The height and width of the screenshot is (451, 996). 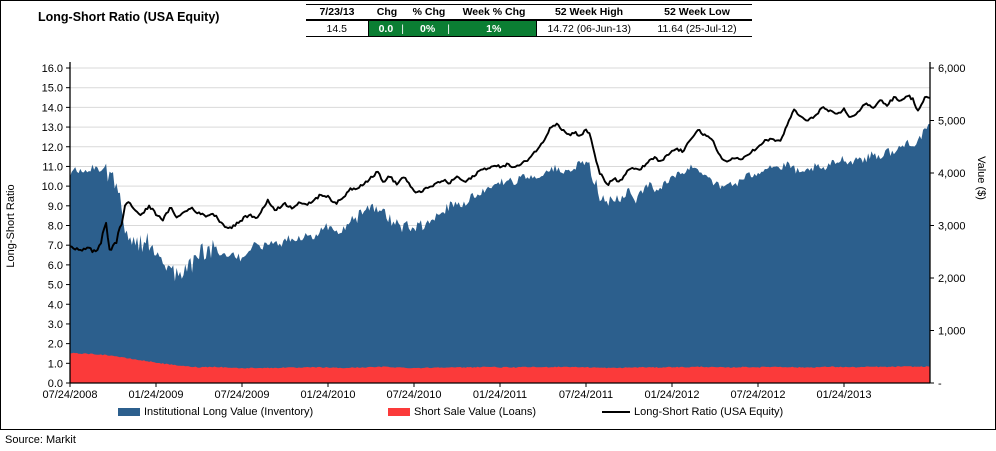 I want to click on left-axis-tick-label: 11.0, so click(x=52, y=167).